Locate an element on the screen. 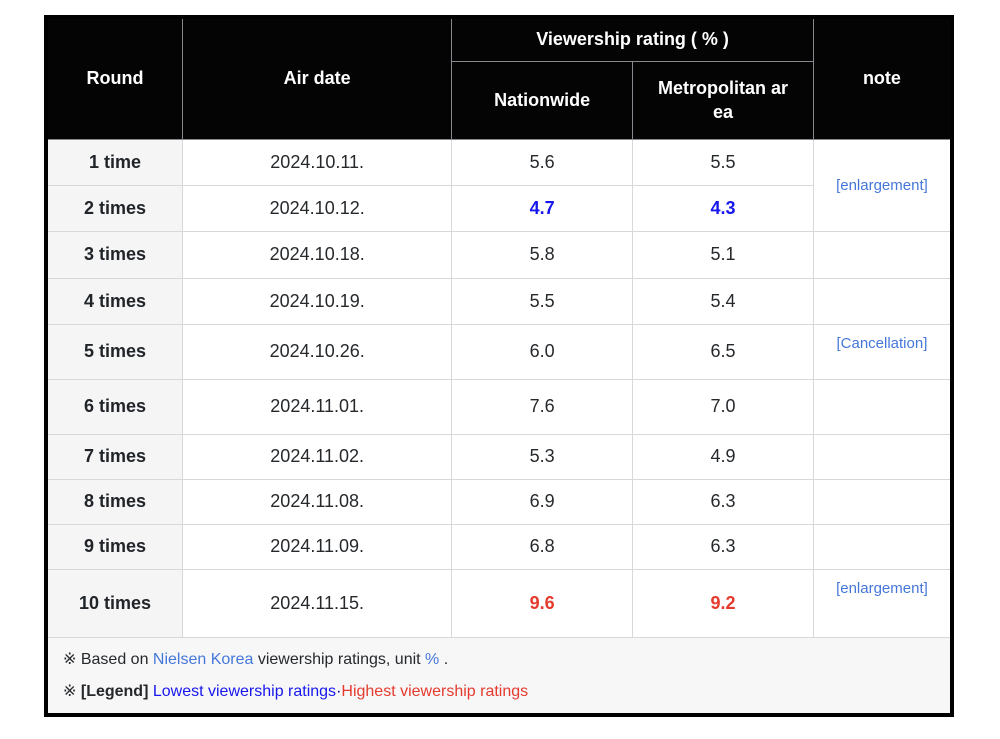 This screenshot has height=739, width=1000. footnote-source-middle: viewership ratings, unit is located at coordinates (339, 659).